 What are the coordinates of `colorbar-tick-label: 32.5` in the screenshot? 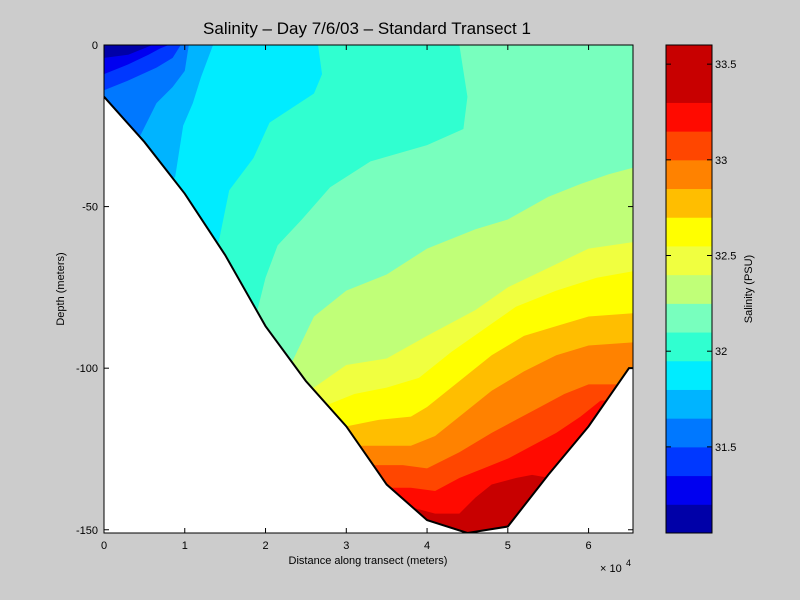 It's located at (725, 257).